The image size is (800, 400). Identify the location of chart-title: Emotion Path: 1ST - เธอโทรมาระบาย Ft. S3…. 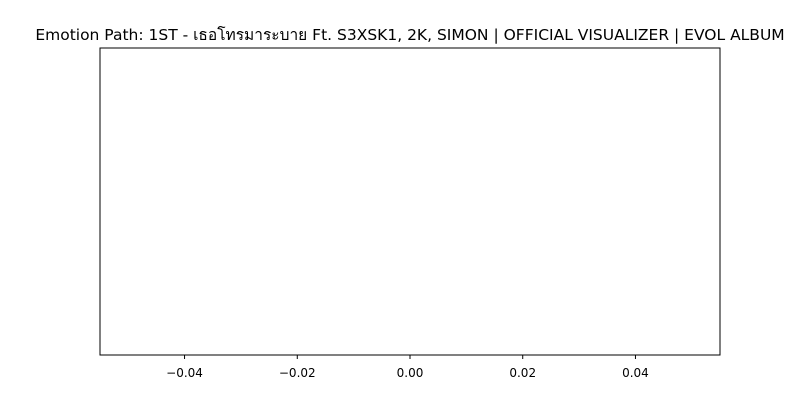
(409, 35).